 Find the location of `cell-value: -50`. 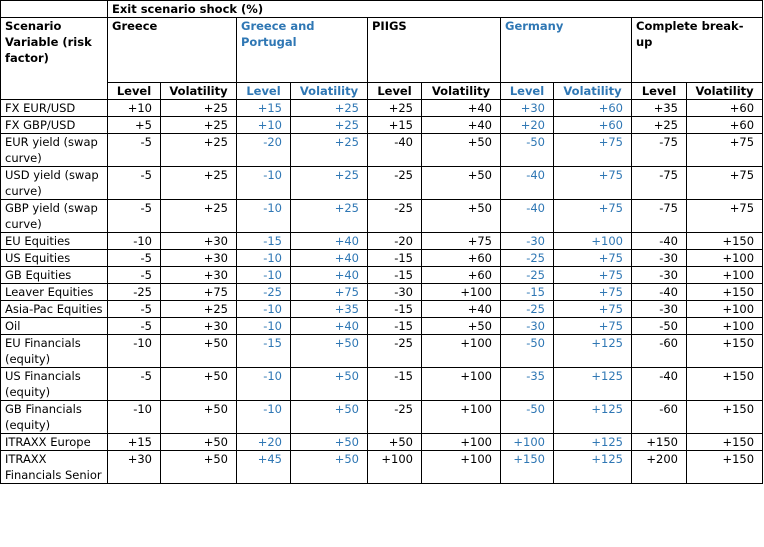

cell-value: -50 is located at coordinates (527, 351).